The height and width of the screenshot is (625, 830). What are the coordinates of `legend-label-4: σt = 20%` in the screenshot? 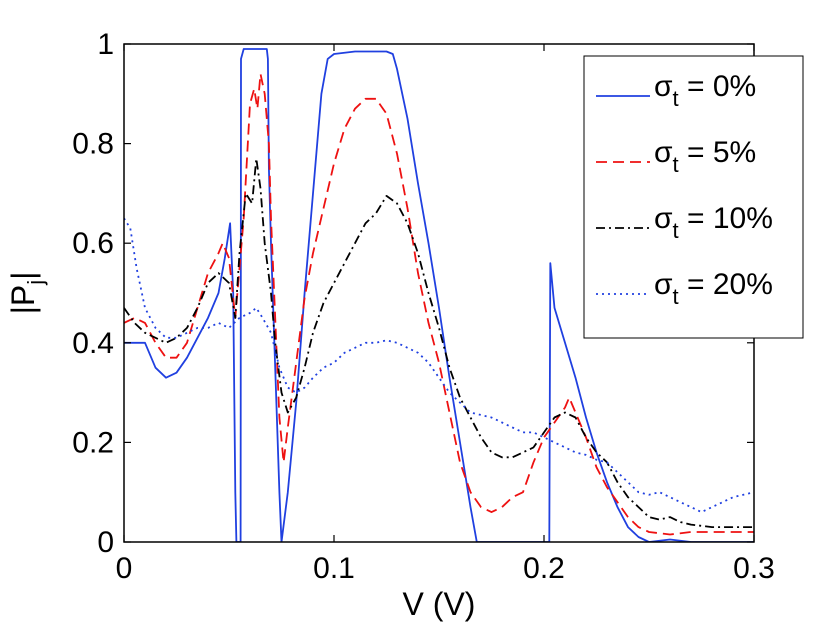 It's located at (713, 288).